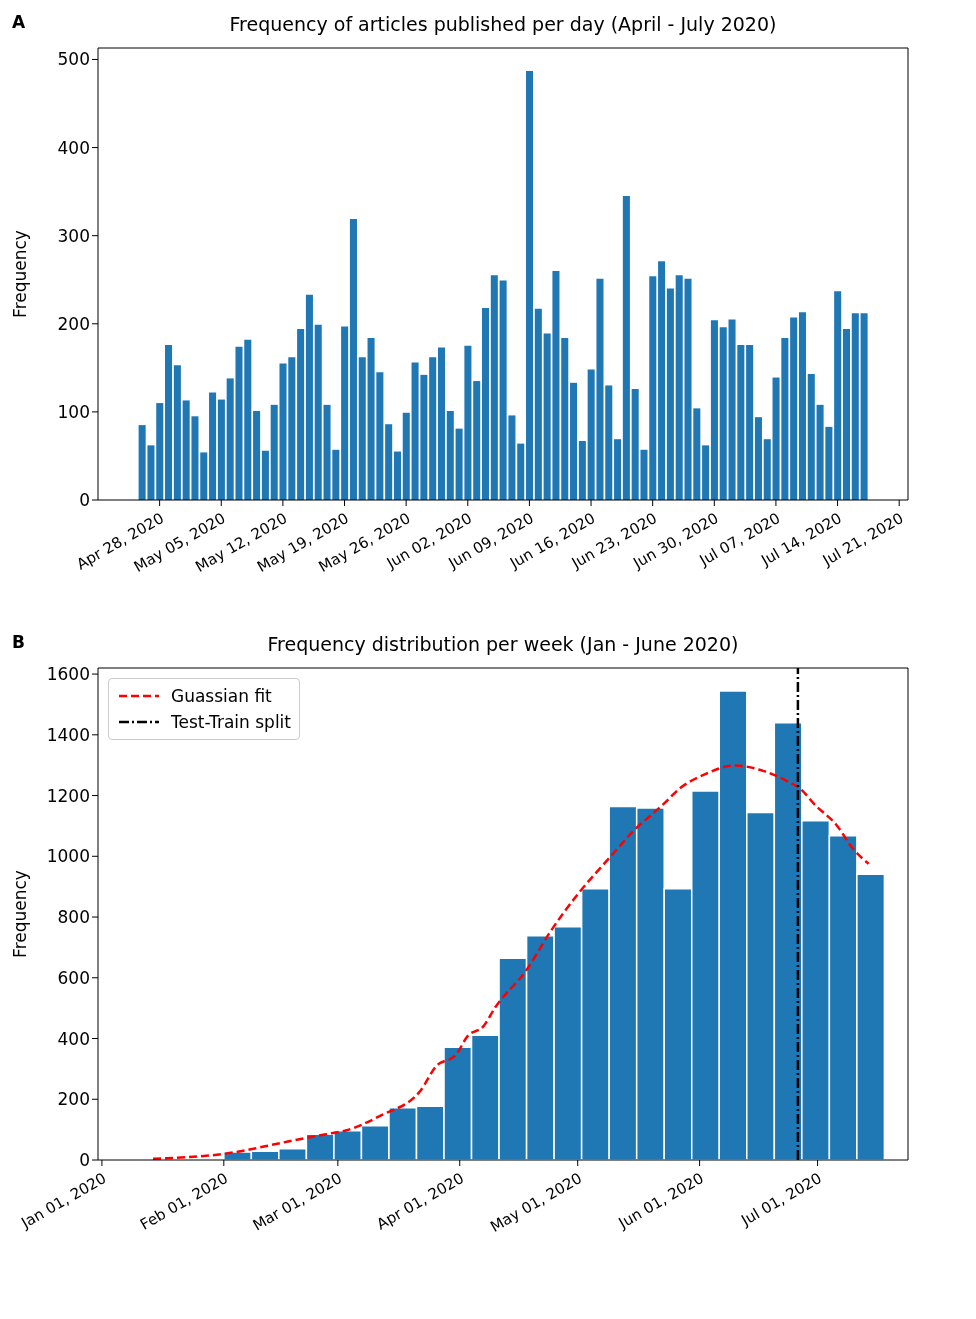 The image size is (976, 1319). I want to click on text: A, so click(19, 22).